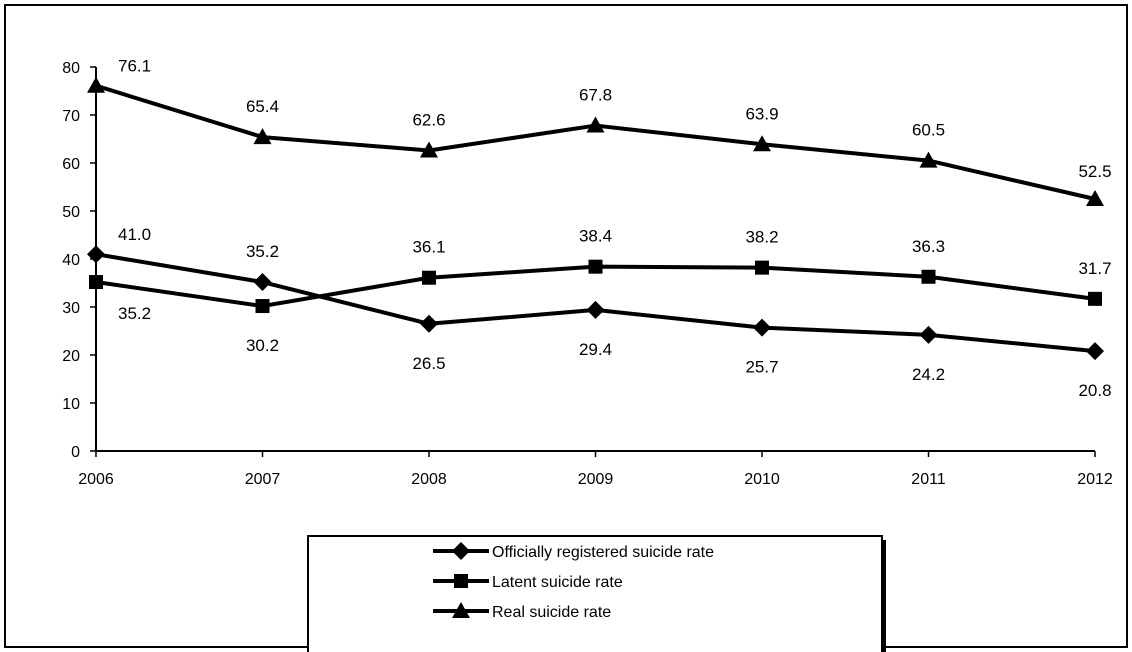  I want to click on x-tick-label: 2010, so click(762, 479).